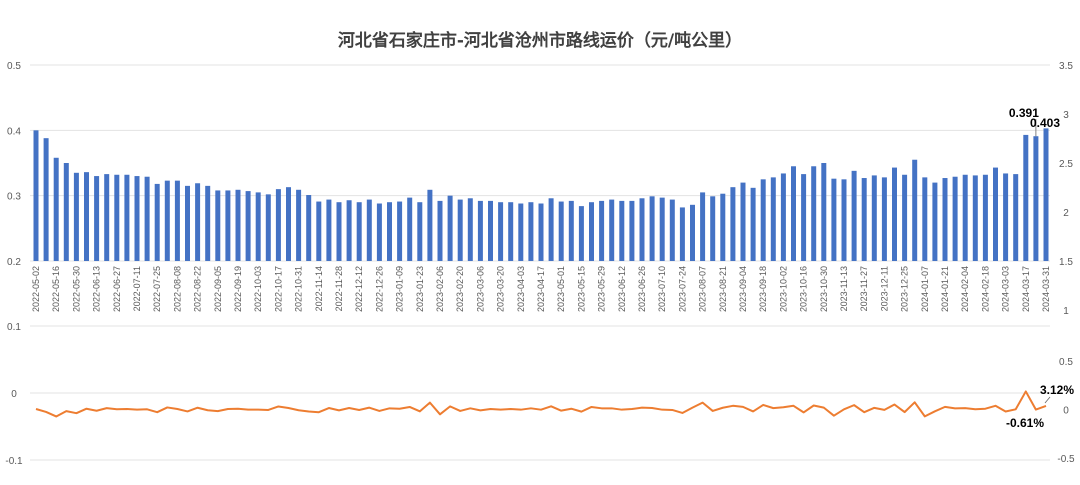  I want to click on y-right-tick: 2.5, so click(1066, 164).